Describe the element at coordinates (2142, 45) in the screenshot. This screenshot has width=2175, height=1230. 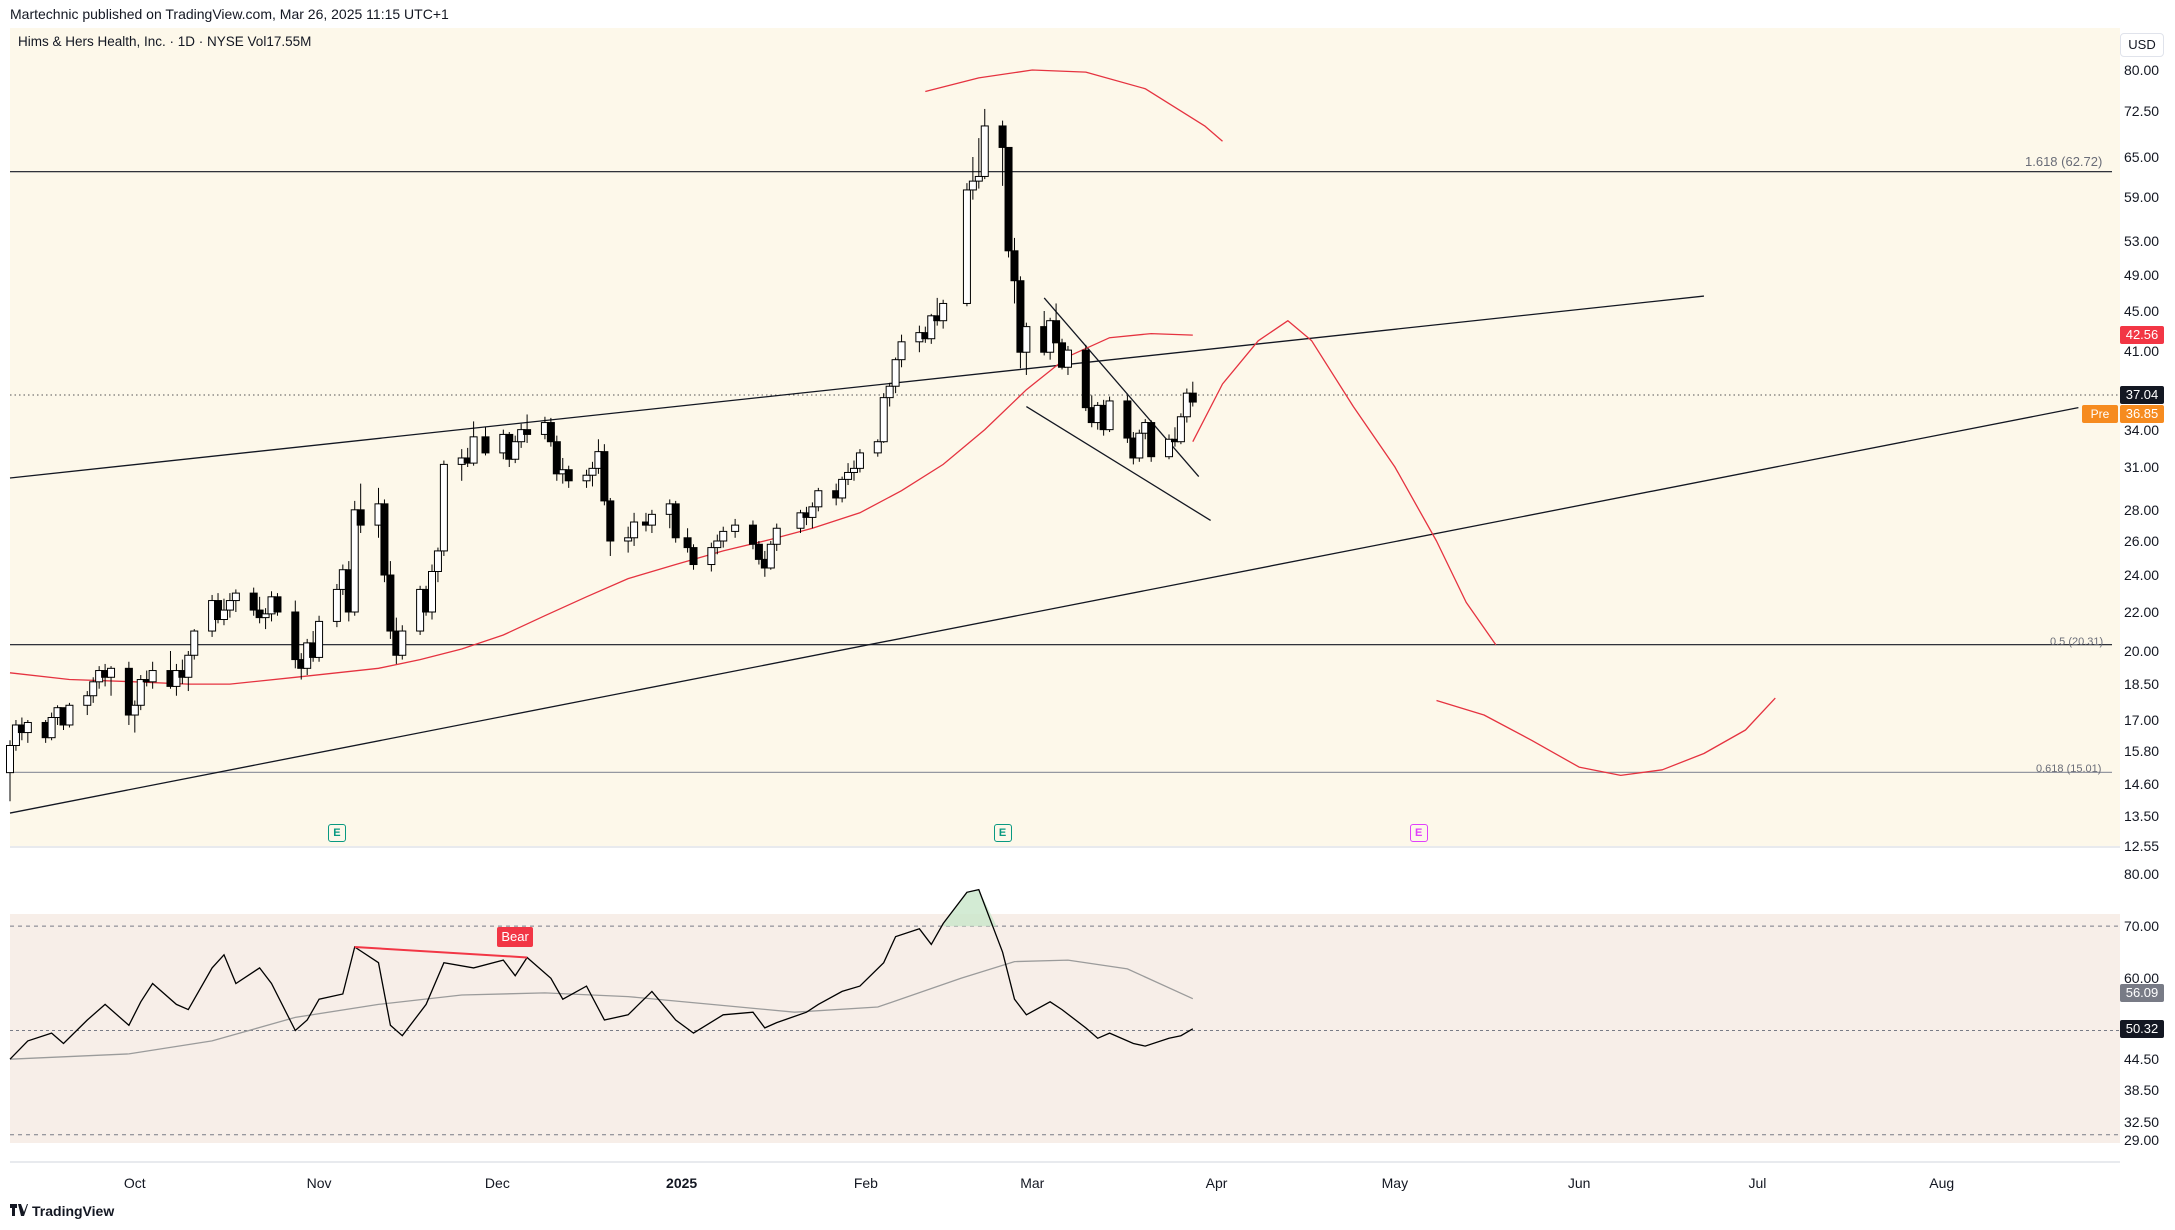
I see `currency-button: USD` at that location.